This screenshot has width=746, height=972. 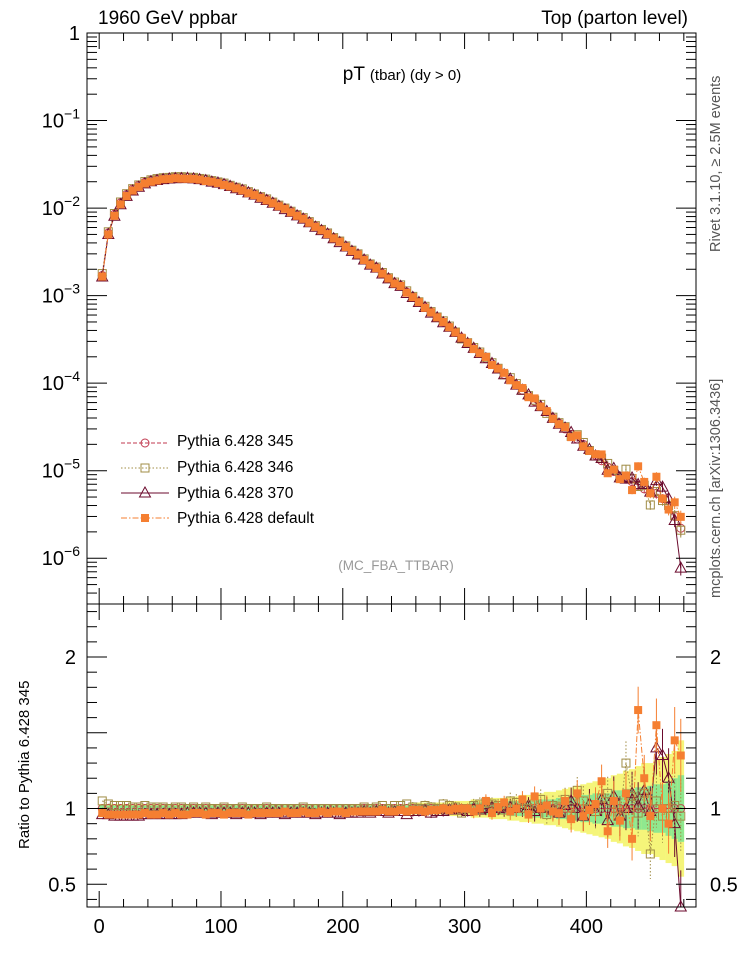 I want to click on header-energy: 1960 GeV ppbar, so click(x=168, y=18).